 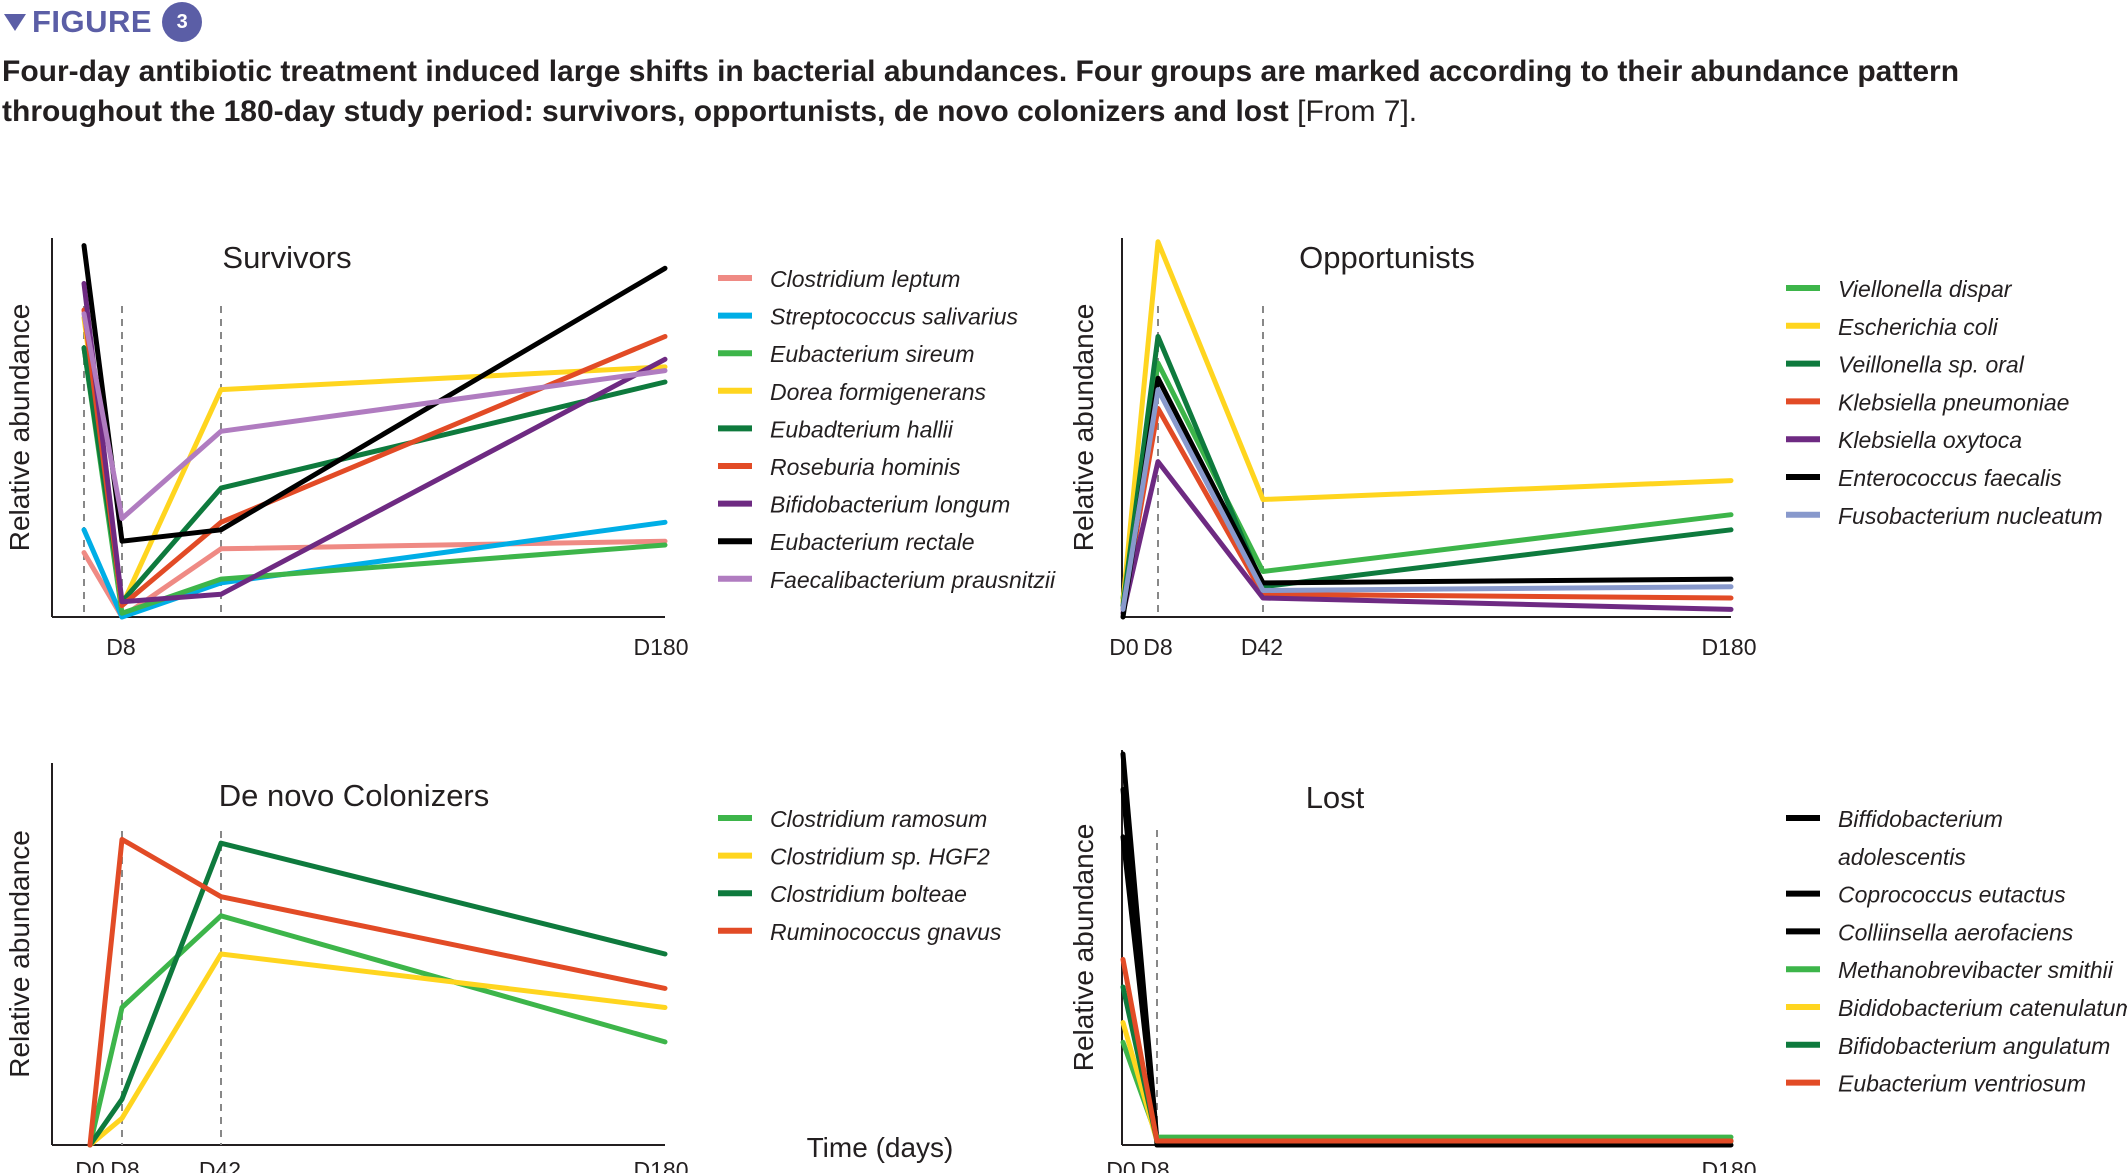 I want to click on legend-label: Streptococcus salivarius, so click(x=894, y=317).